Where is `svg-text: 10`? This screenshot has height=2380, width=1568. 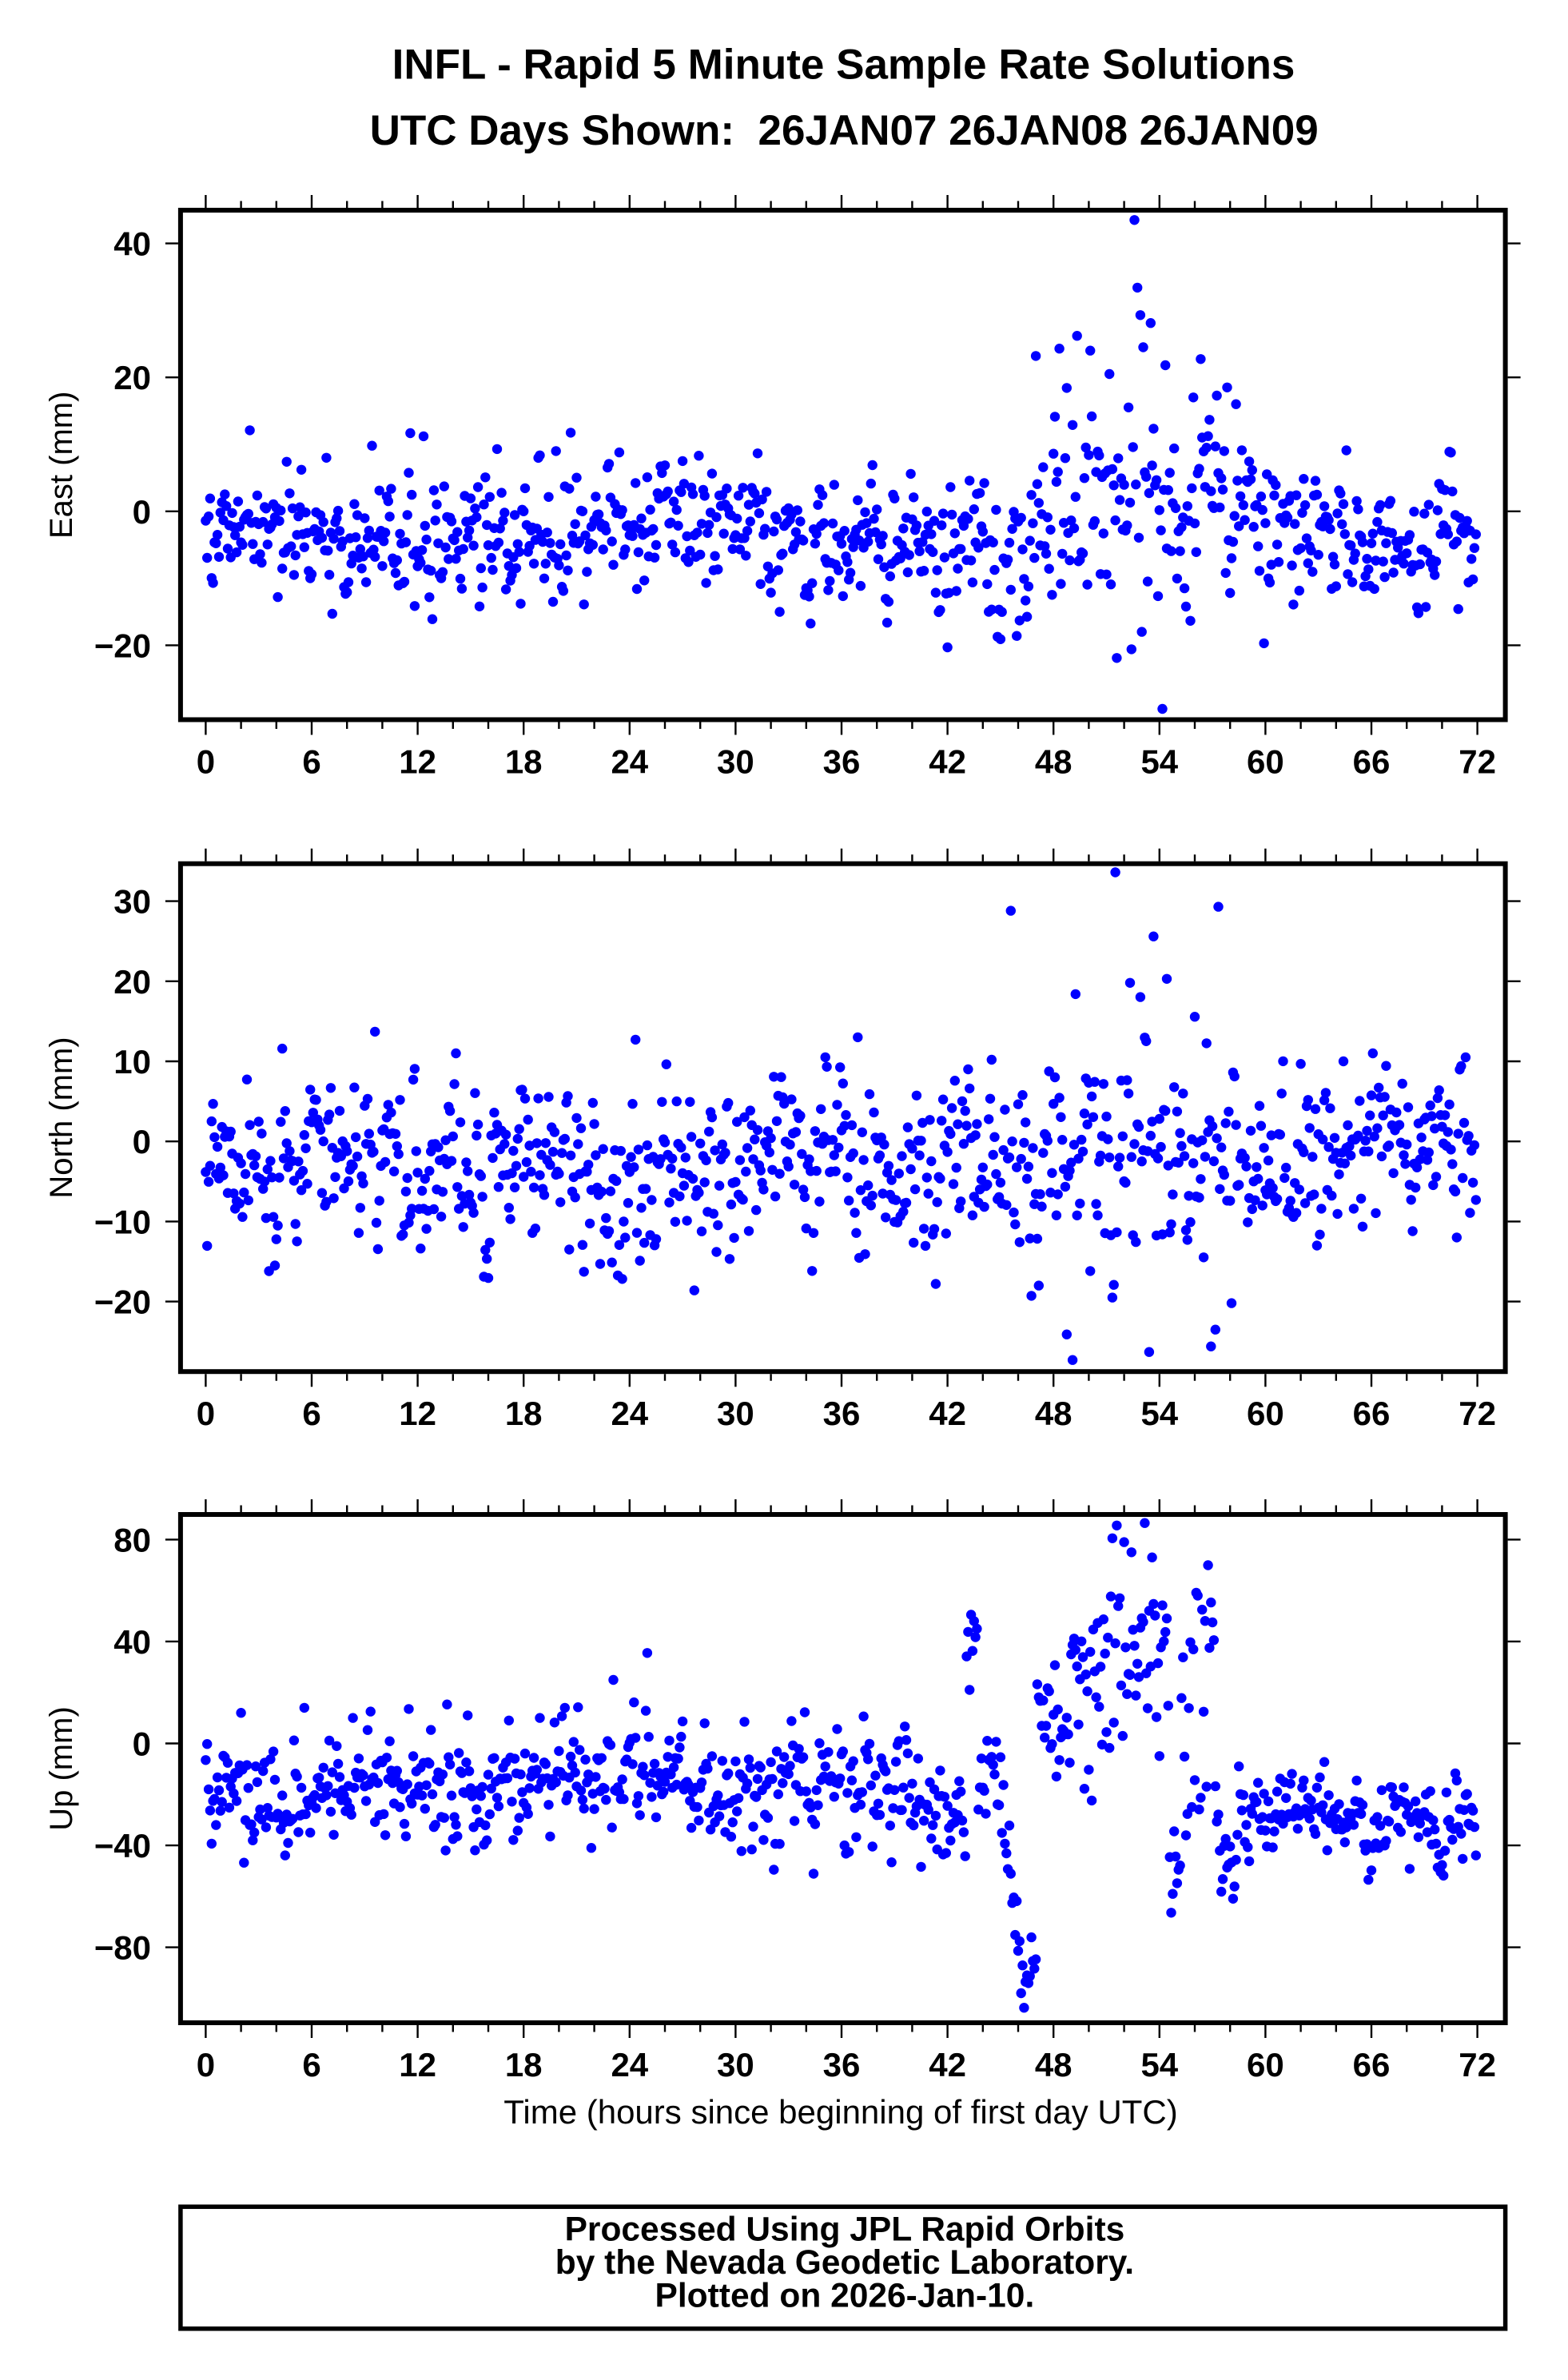
svg-text: 10 is located at coordinates (132, 1062).